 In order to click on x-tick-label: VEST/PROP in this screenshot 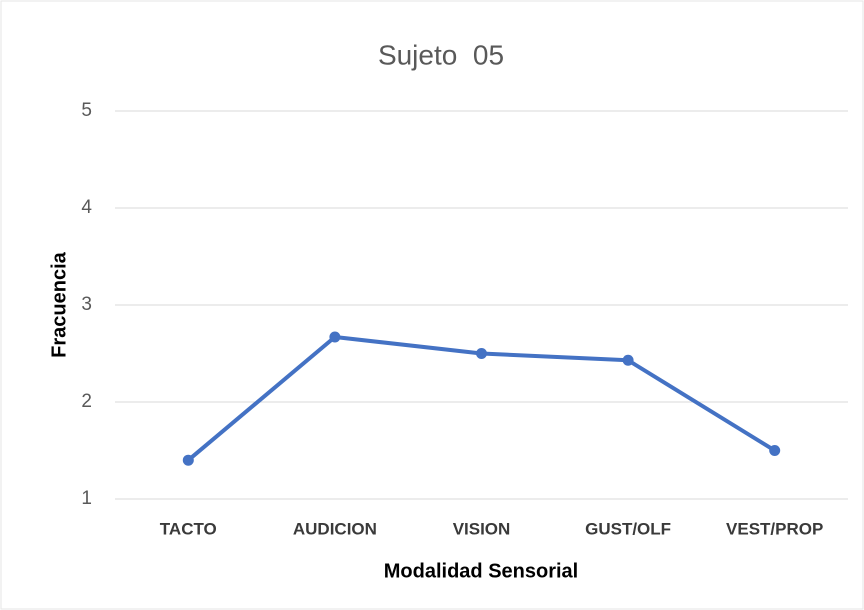, I will do `click(774, 528)`.